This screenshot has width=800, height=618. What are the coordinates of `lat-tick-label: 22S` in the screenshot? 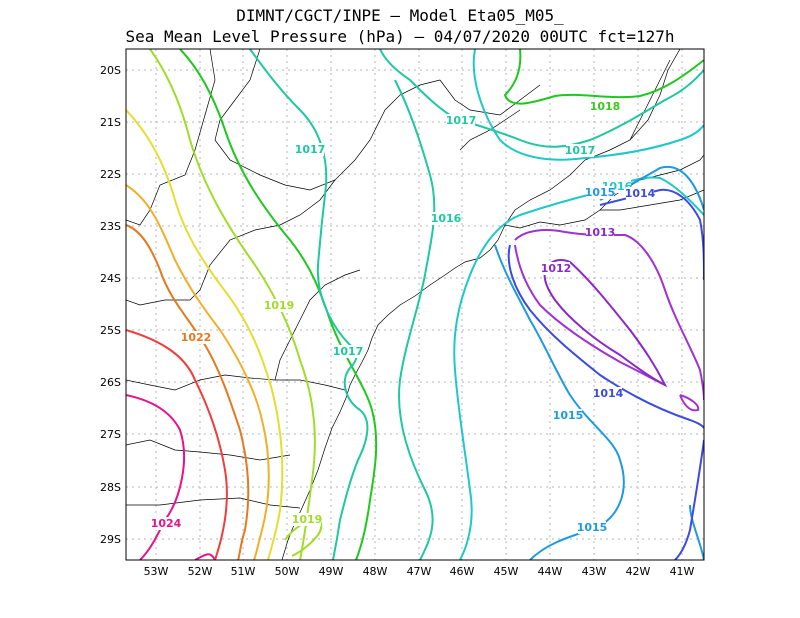 It's located at (110, 174).